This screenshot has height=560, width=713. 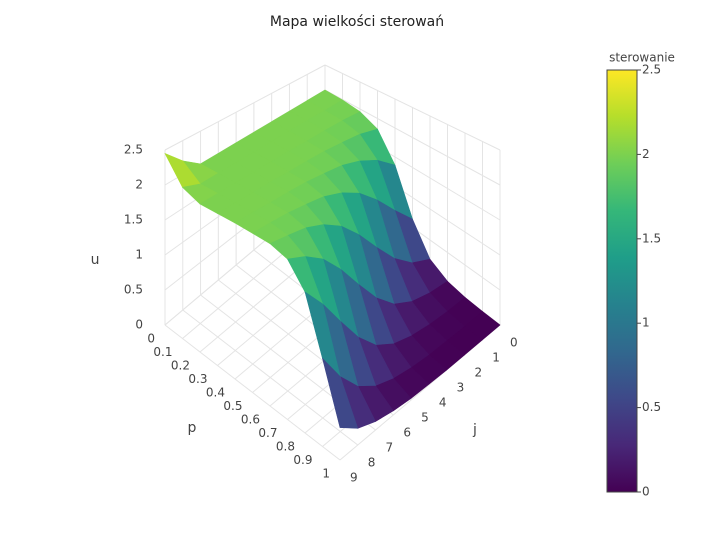 What do you see at coordinates (197, 379) in the screenshot?
I see `x-tick-label: 0.3` at bounding box center [197, 379].